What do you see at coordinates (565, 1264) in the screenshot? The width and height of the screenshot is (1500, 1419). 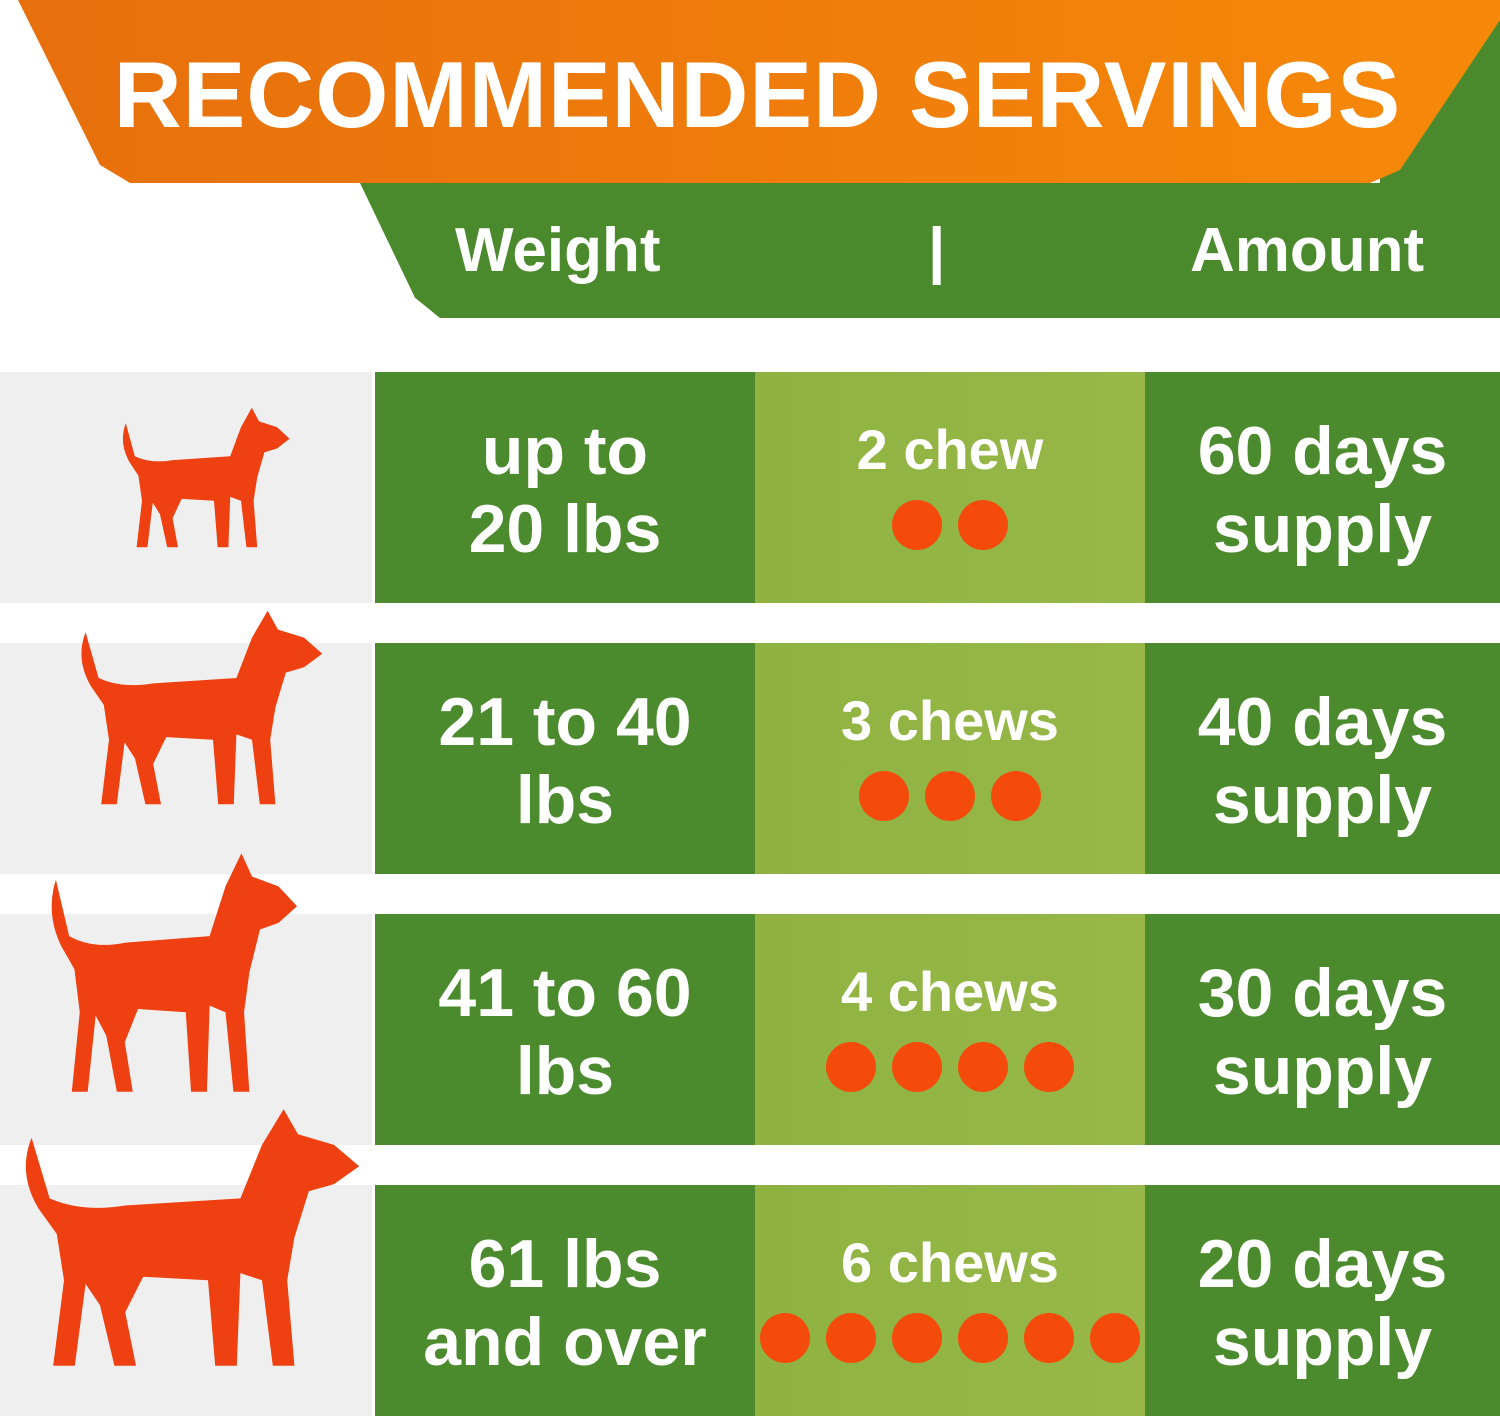 I see `weight-line-1: 61 lbs` at bounding box center [565, 1264].